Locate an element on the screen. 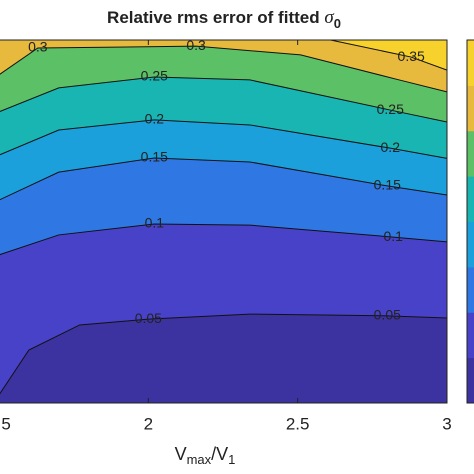  title-text: Relative rms error of fitted is located at coordinates (215, 17).